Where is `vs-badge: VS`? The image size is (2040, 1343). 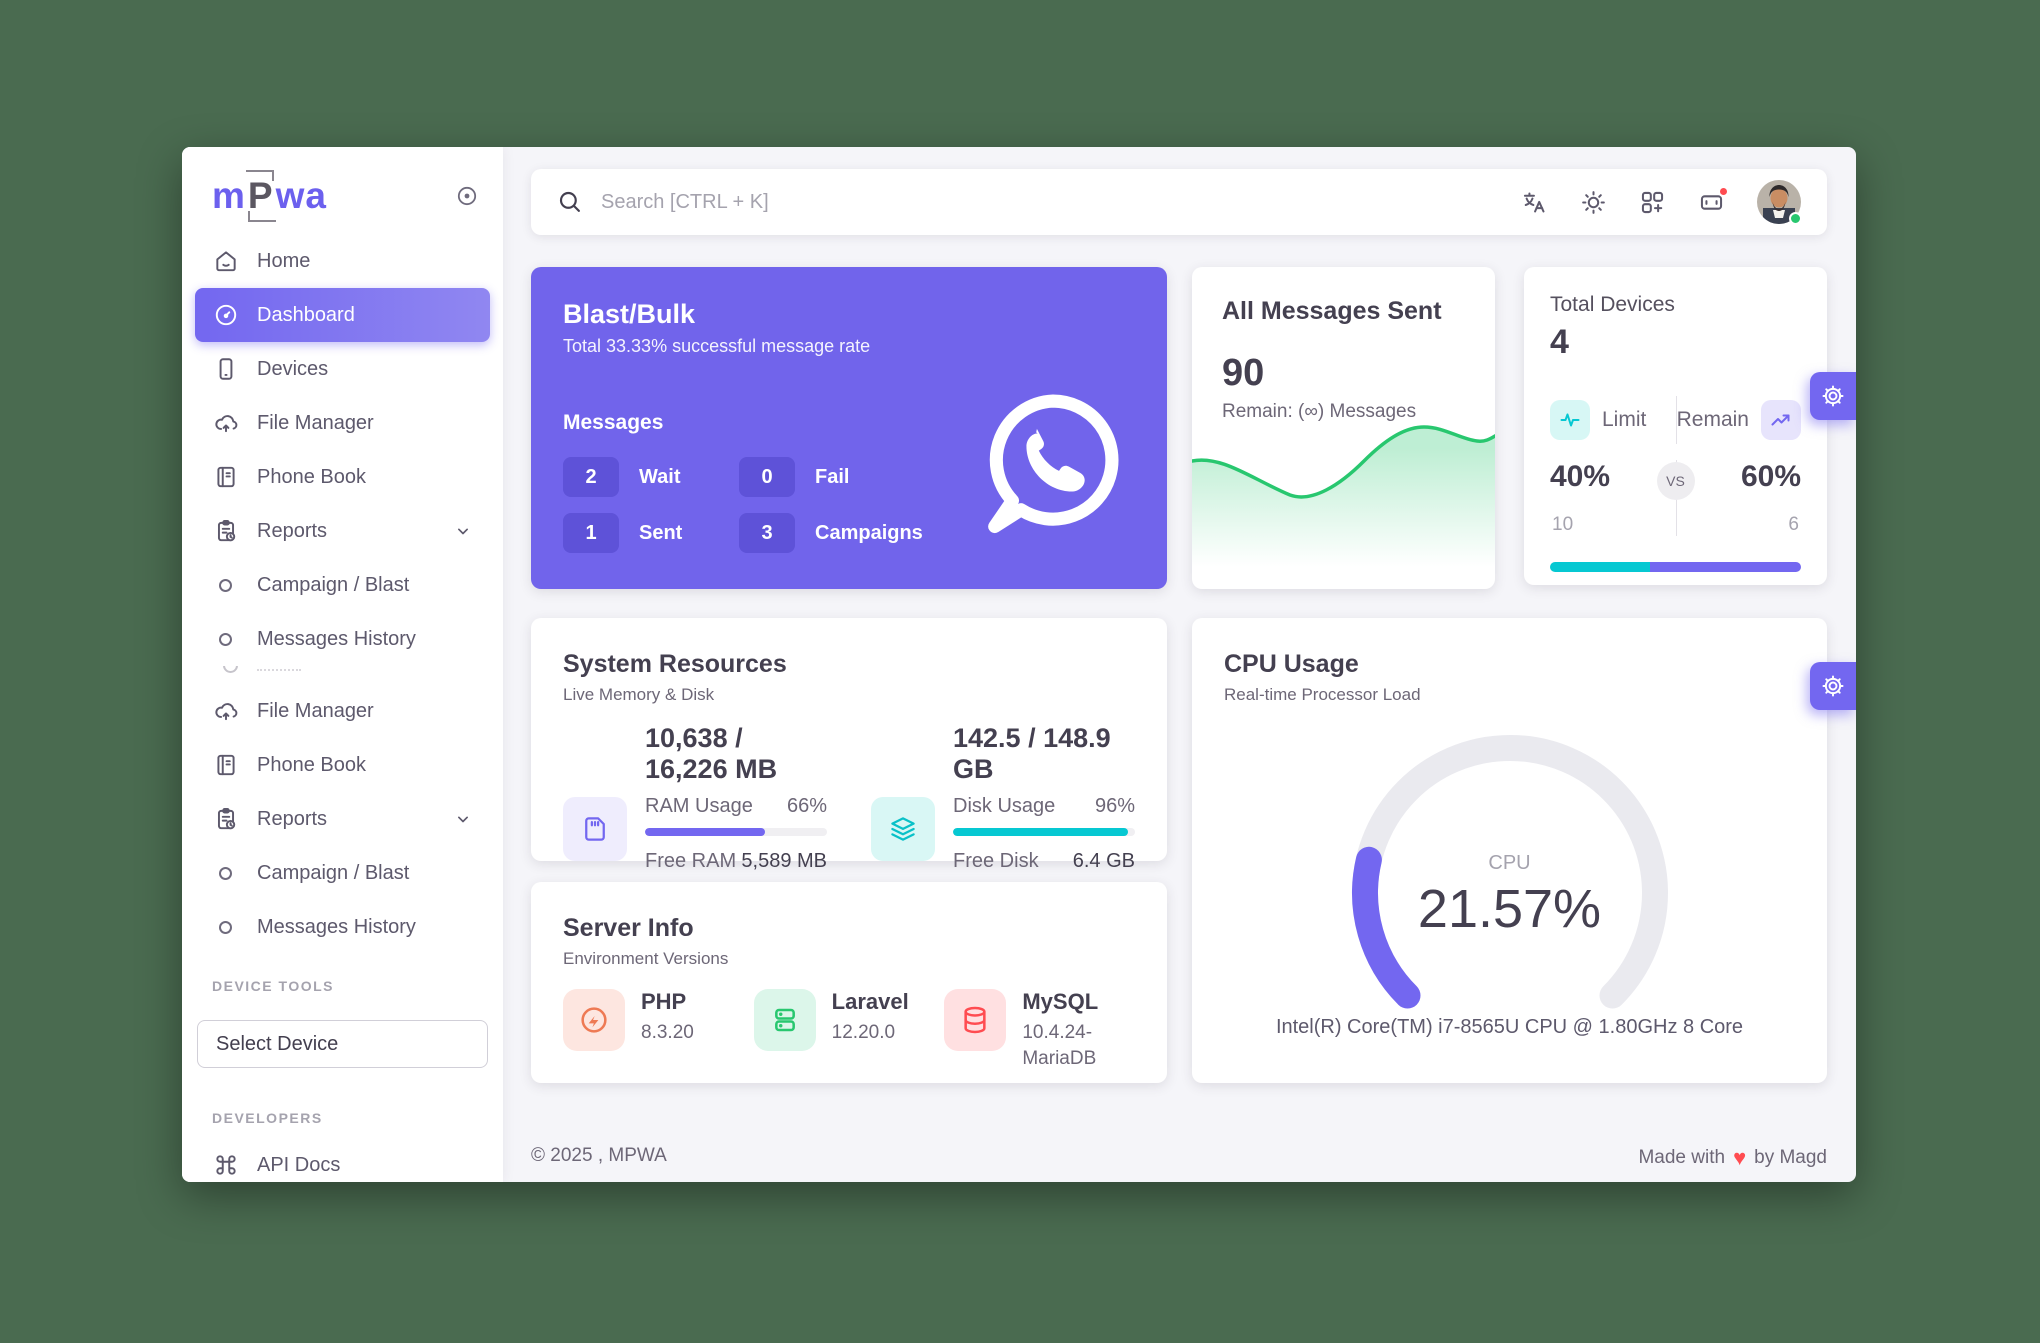 vs-badge: VS is located at coordinates (1675, 481).